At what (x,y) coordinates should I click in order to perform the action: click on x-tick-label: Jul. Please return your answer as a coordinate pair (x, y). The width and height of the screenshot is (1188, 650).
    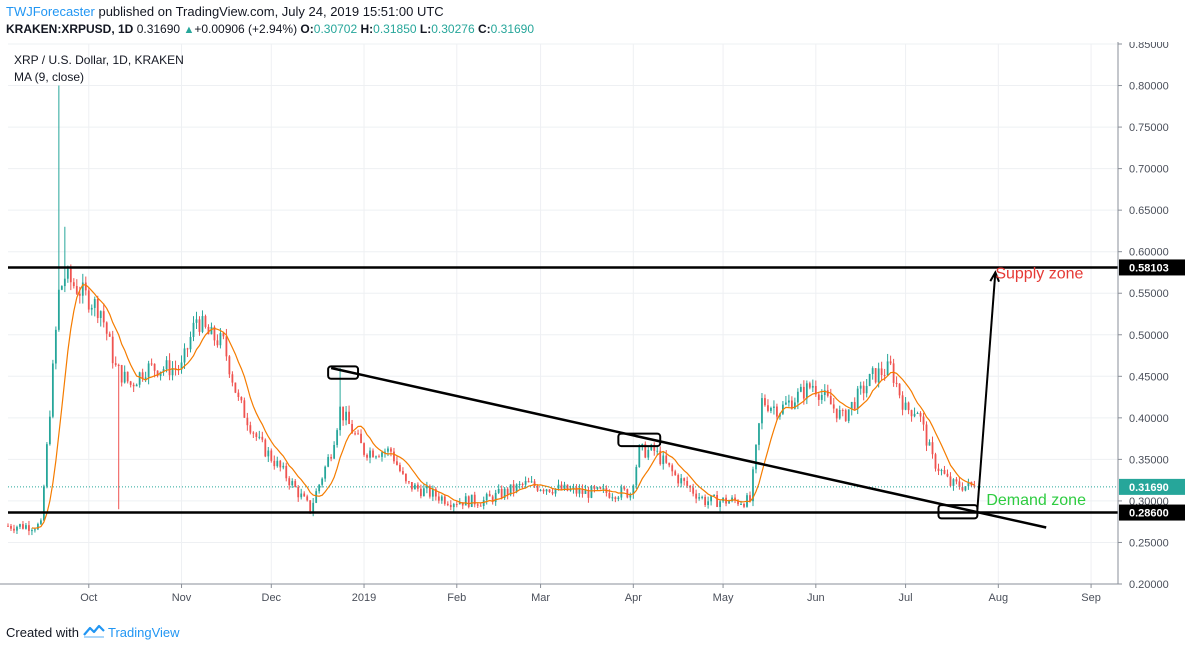
    Looking at the image, I should click on (906, 598).